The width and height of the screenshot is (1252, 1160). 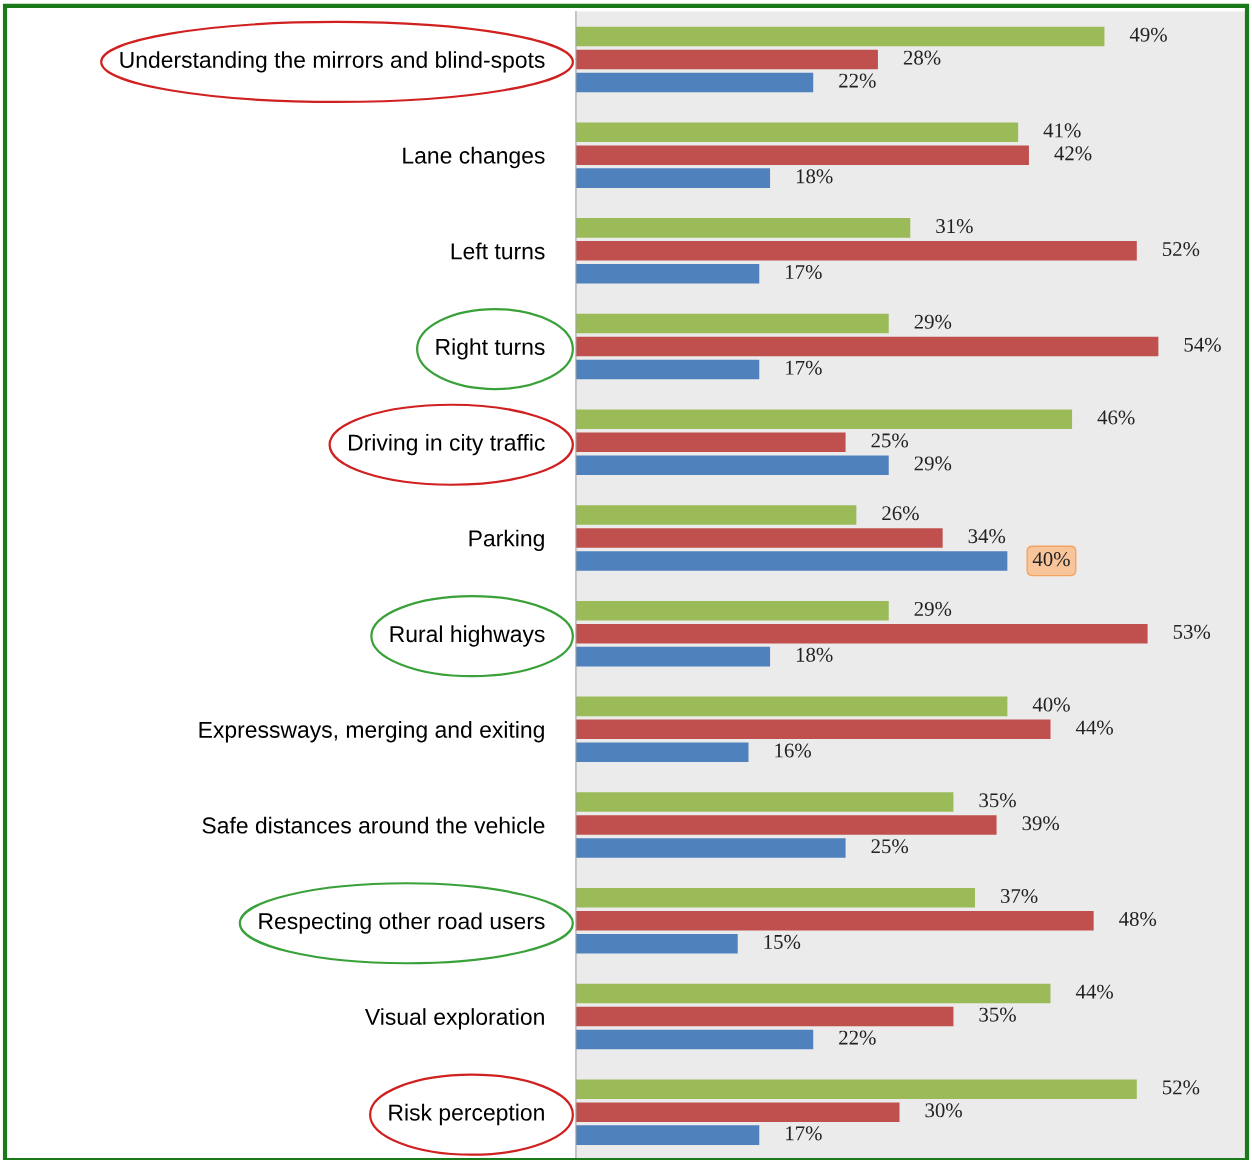 What do you see at coordinates (467, 636) in the screenshot?
I see `y-tick-label: Rural highways` at bounding box center [467, 636].